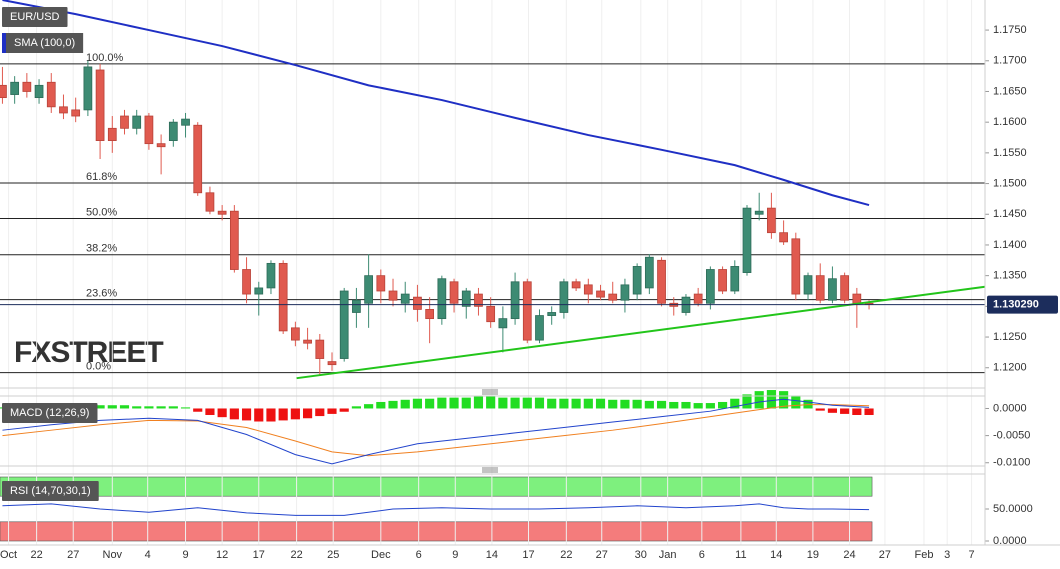 This screenshot has width=1060, height=569. I want to click on x-tick-label: 22, so click(296, 555).